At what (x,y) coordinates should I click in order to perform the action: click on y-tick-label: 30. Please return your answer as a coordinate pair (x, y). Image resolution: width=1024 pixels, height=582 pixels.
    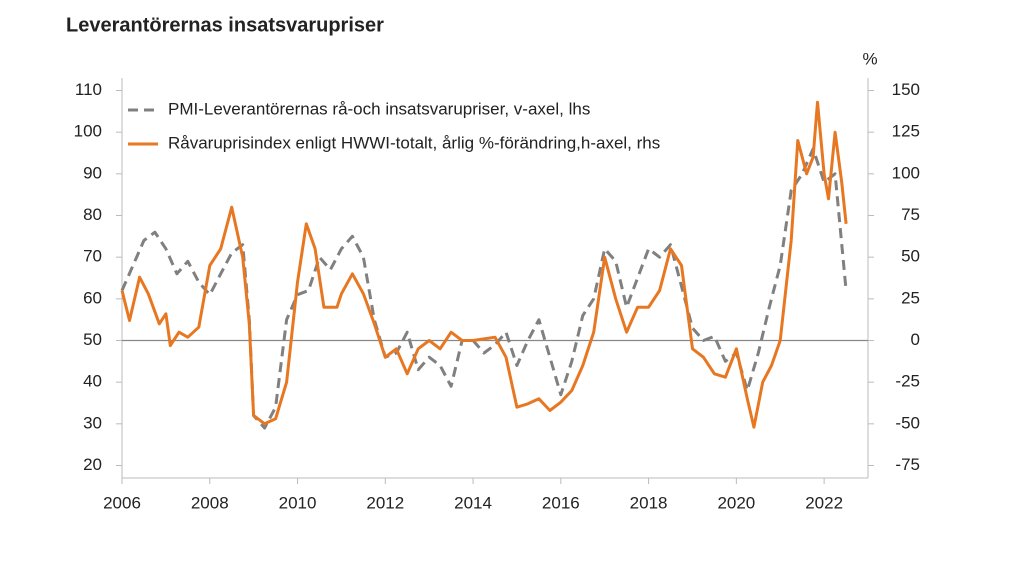
    Looking at the image, I should click on (92, 422).